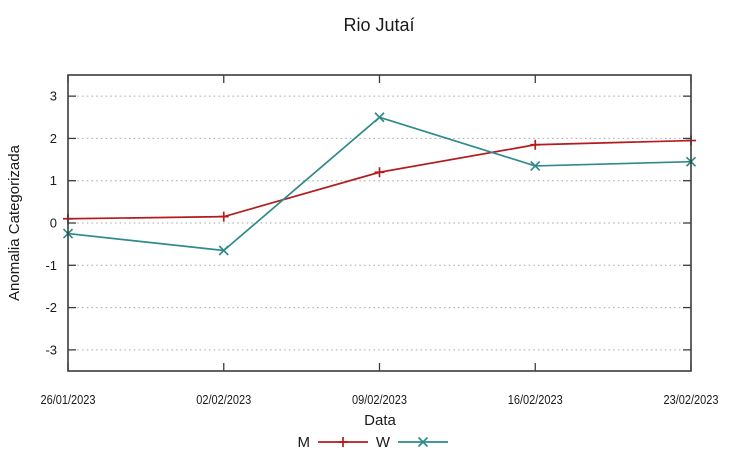 The height and width of the screenshot is (459, 753). Describe the element at coordinates (304, 442) in the screenshot. I see `legend-label-M: M` at that location.